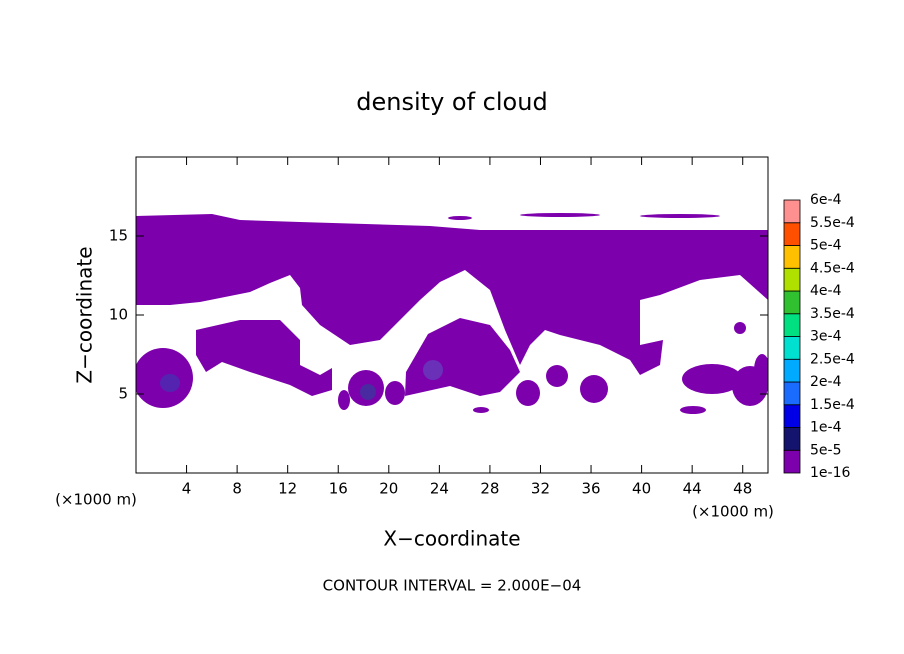  I want to click on footer: CONTOUR INTERVAL = 2.000E−04, so click(452, 586).